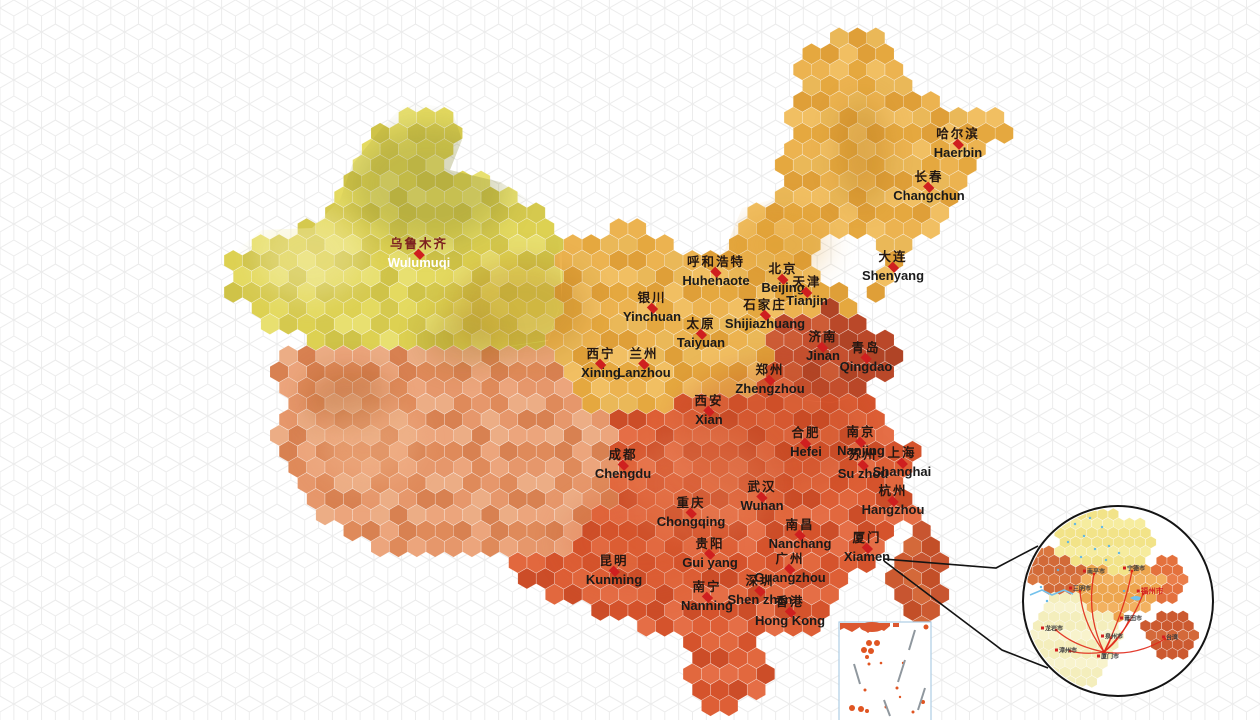 This screenshot has height=720, width=1260. I want to click on city-name-zh: 成都, so click(623, 454).